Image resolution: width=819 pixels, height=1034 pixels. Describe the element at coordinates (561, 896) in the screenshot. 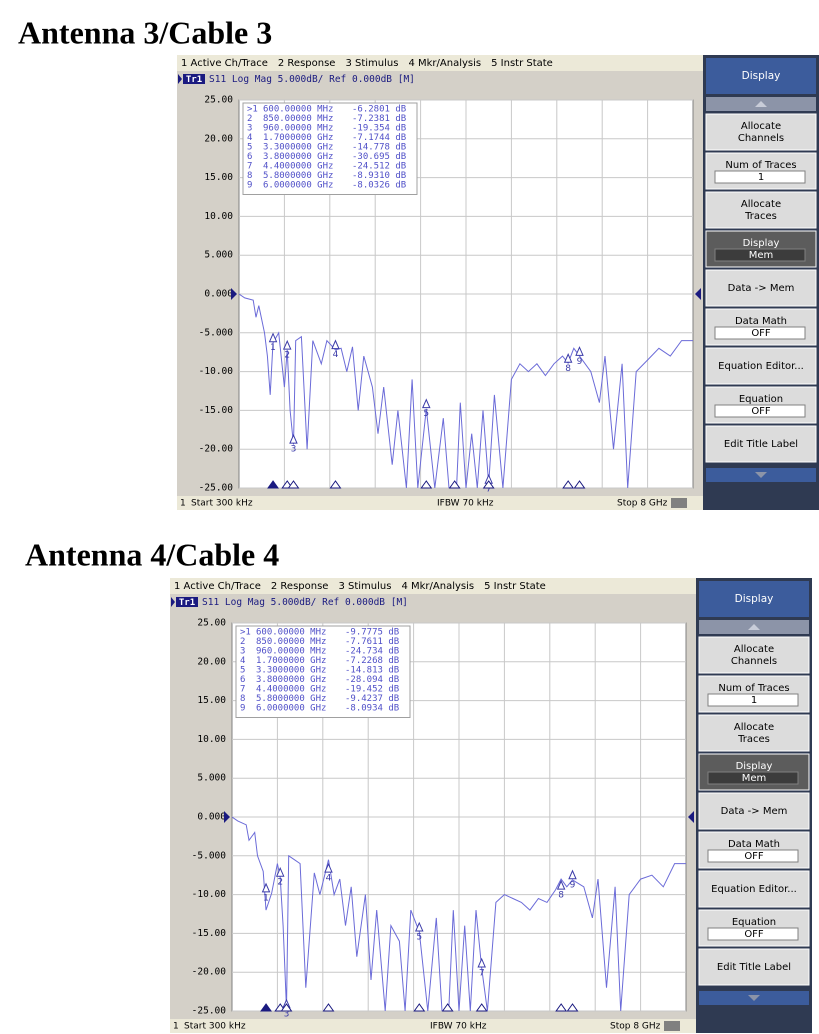

I see `marker-number: 8` at that location.